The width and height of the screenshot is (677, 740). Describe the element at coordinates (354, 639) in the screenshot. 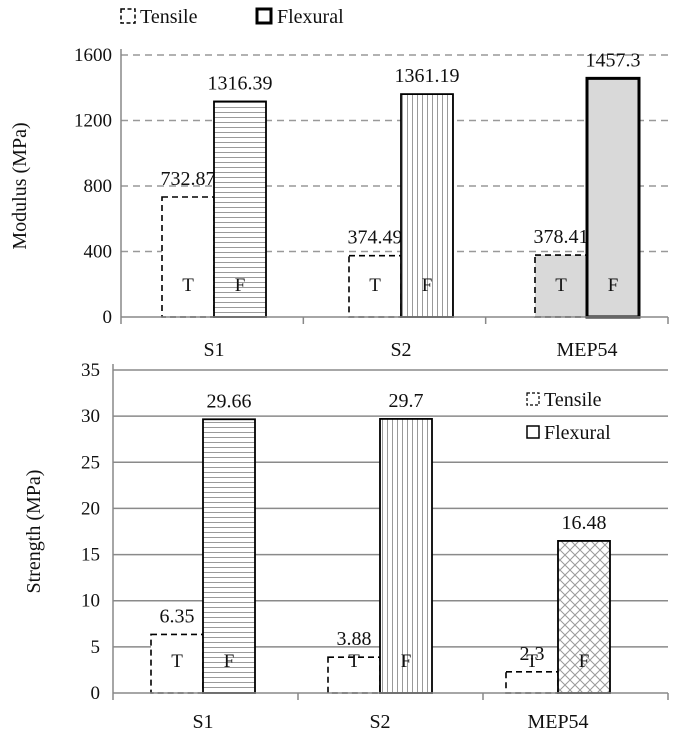

I see `data-label: 3.88` at that location.